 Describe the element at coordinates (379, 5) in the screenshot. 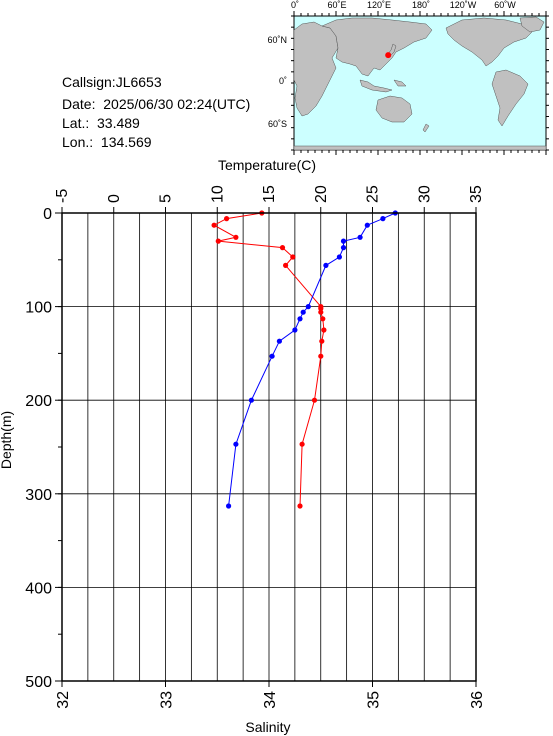

I see `map-lon-label: 120˚E` at that location.